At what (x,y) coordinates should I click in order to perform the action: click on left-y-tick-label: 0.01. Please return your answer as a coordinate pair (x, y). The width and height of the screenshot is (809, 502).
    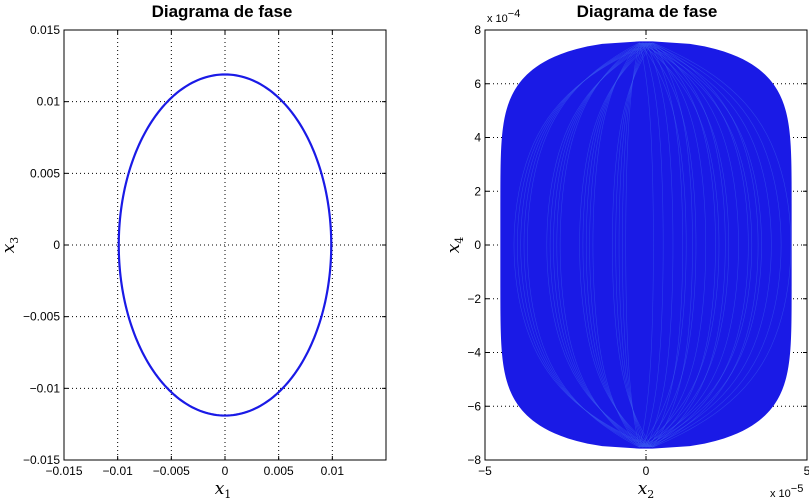
    Looking at the image, I should click on (49, 102).